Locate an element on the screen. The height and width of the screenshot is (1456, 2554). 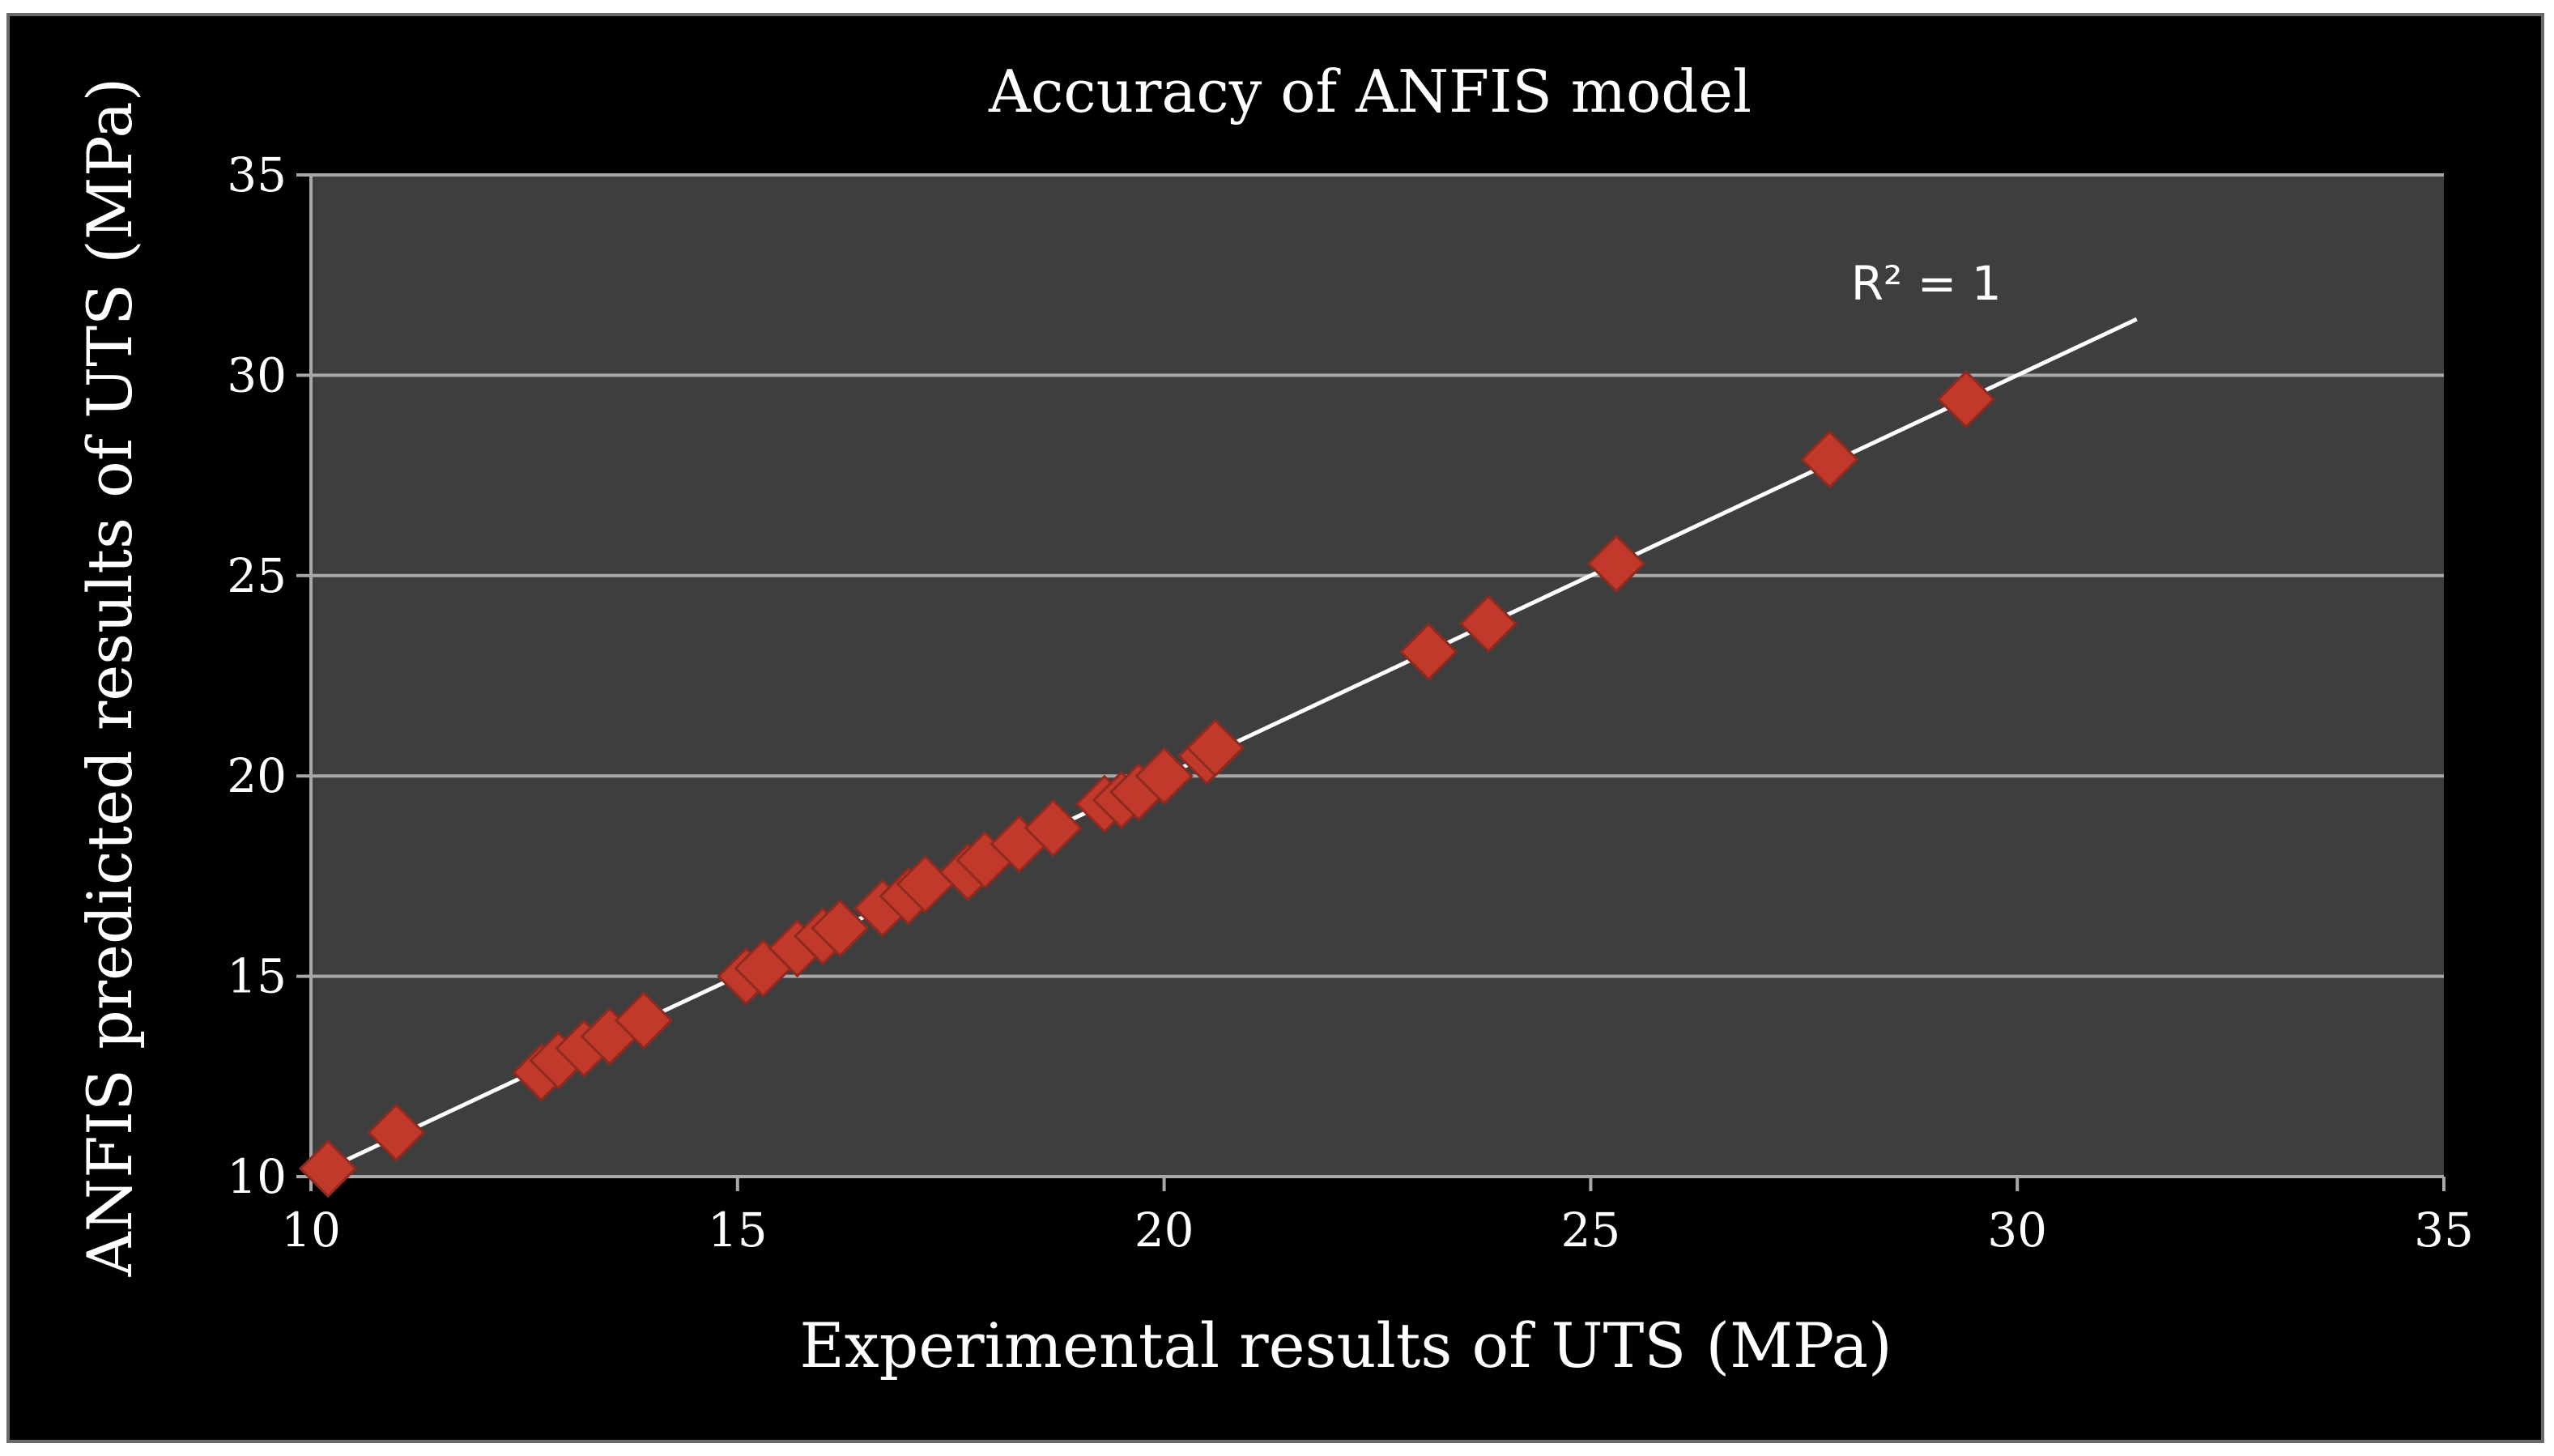
y-axis-label: ANFIS predicted results of UTS (MPa) is located at coordinates (110, 678).